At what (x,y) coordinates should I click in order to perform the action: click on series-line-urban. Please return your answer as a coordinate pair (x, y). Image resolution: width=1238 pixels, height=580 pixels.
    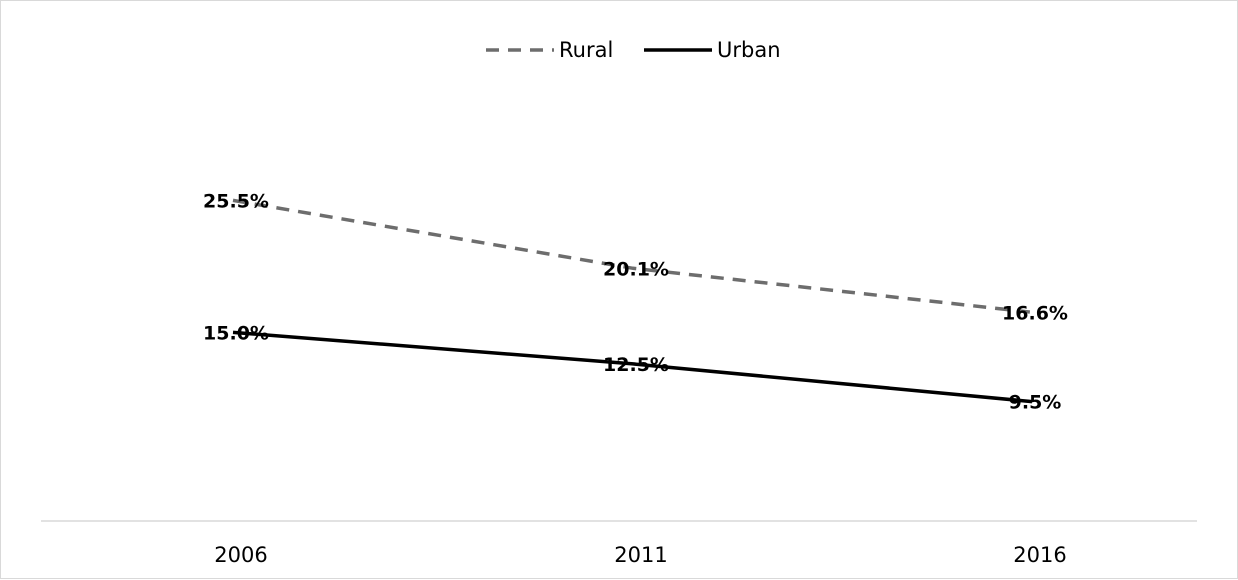
    Looking at the image, I should click on (632, 367).